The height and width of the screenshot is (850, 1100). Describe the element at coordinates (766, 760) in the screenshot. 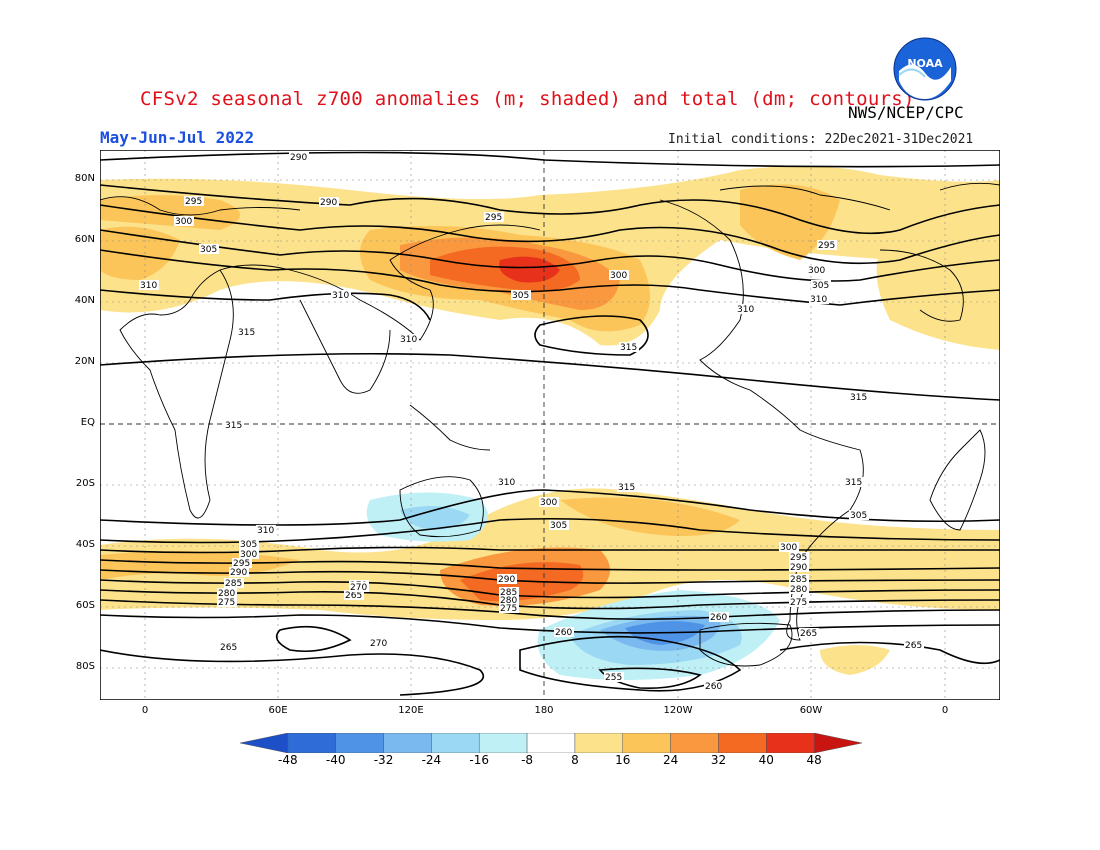

I see `colorbar-tick-label: 40` at that location.